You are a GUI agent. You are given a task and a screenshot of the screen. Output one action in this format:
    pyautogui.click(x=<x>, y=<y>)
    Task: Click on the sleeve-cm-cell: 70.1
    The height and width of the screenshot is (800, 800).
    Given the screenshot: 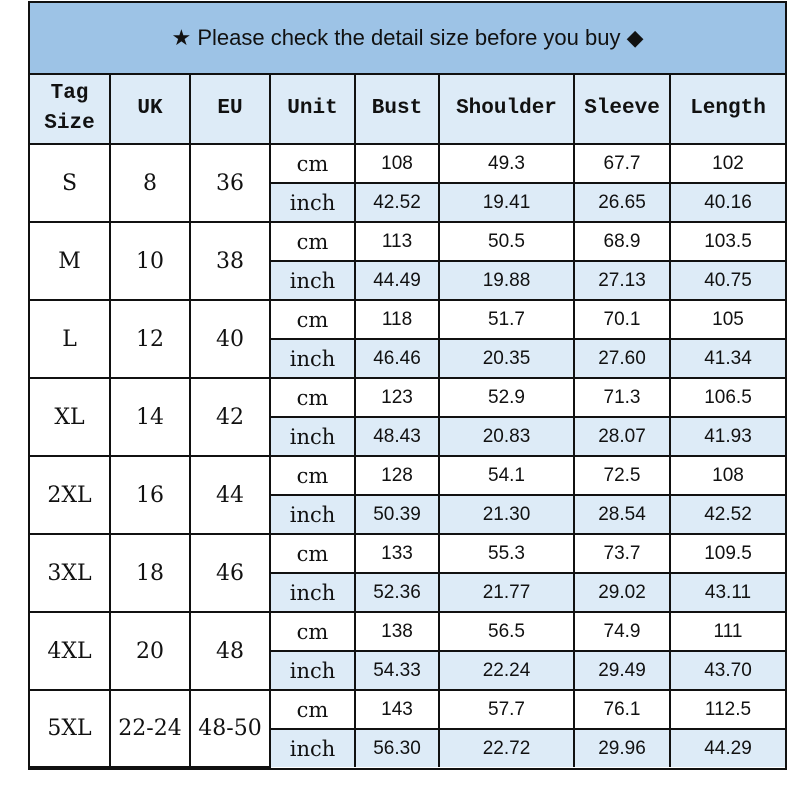 What is the action you would take?
    pyautogui.click(x=622, y=319)
    